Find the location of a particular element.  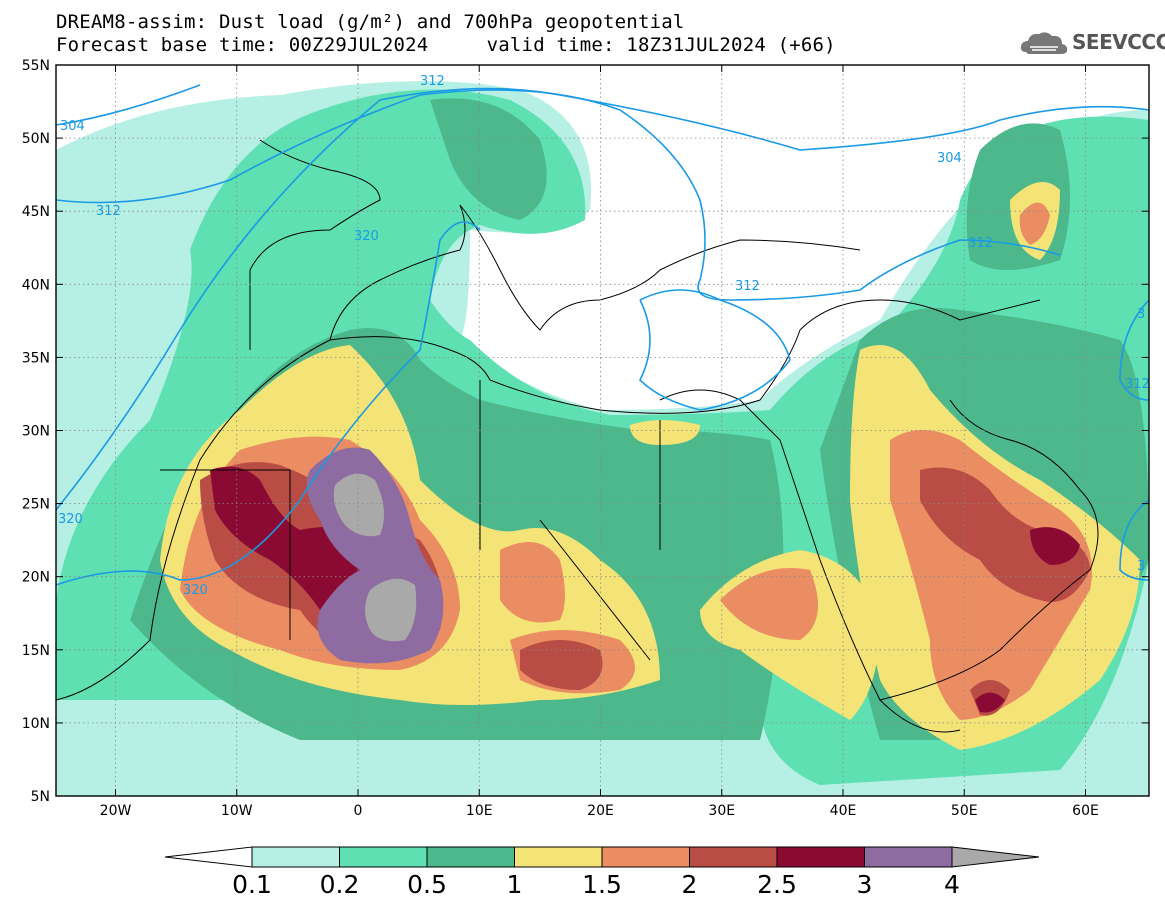

lat-label: 50N is located at coordinates (36, 139).